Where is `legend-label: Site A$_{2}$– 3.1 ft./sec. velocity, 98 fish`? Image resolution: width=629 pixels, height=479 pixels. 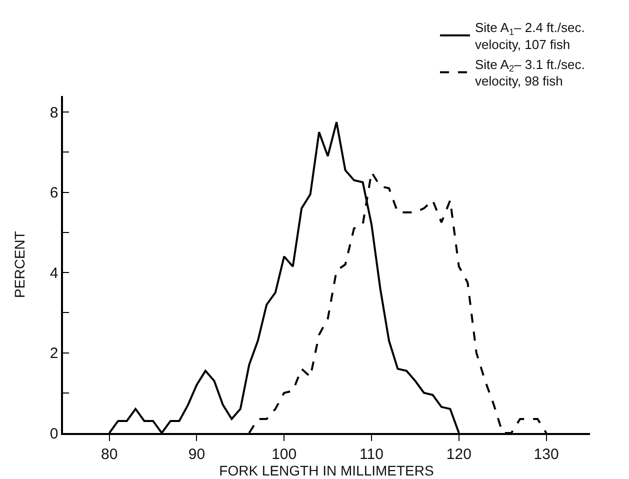
legend-label: Site A$_{2}$– 3.1 ft./sec. velocity, 98 fish is located at coordinates (530, 72).